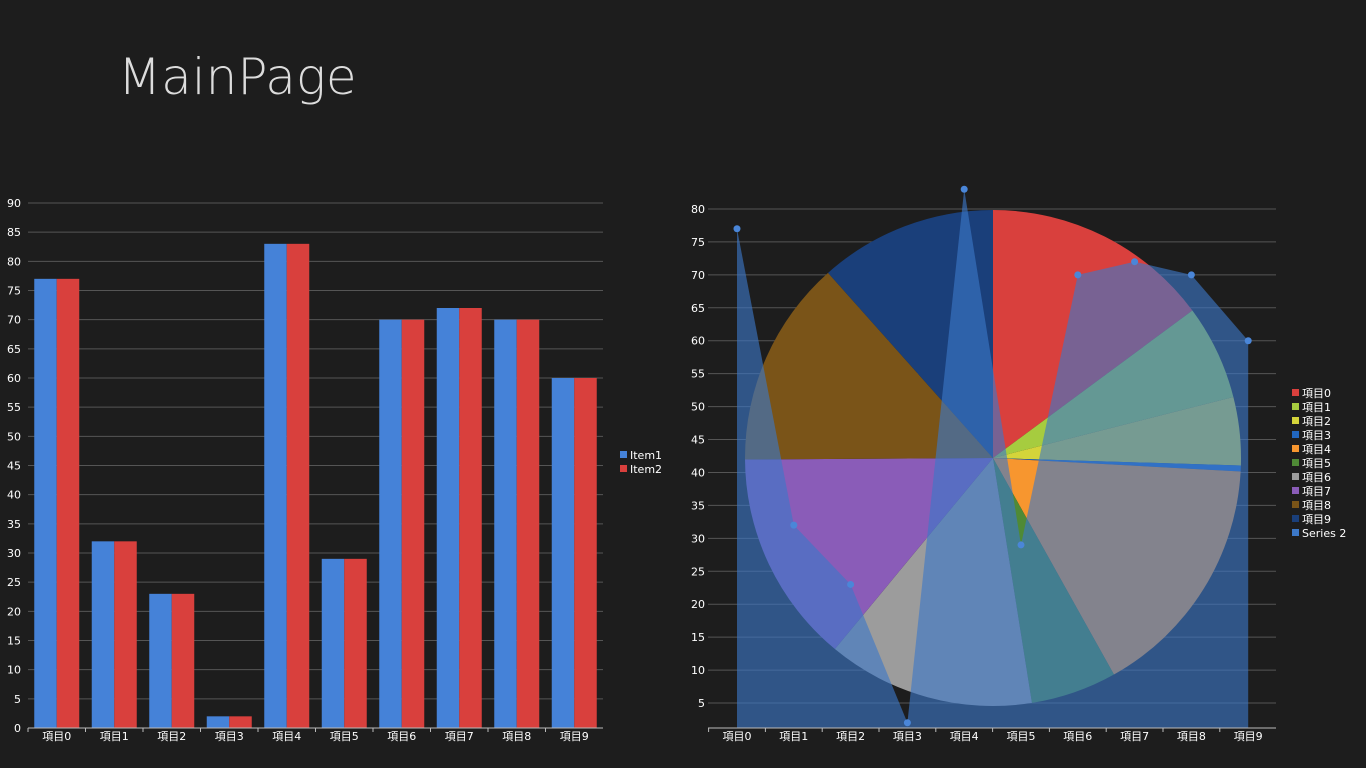 The height and width of the screenshot is (768, 1366). Describe the element at coordinates (1316, 491) in the screenshot. I see `legend-label: 項目7` at that location.